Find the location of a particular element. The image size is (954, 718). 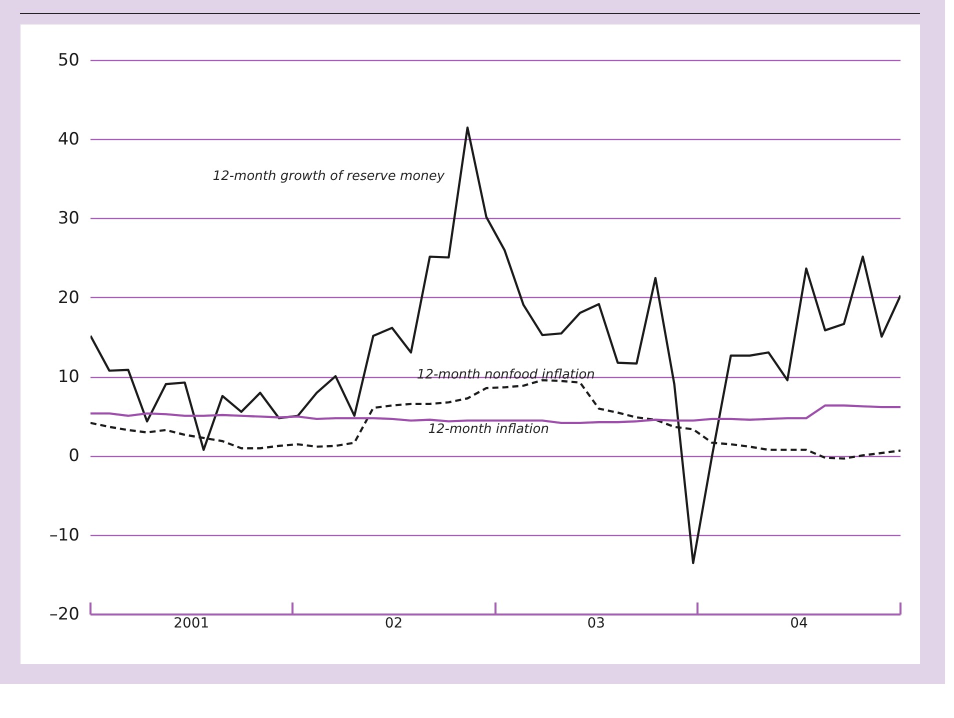

y-tick-label: –20 is located at coordinates (64, 614).